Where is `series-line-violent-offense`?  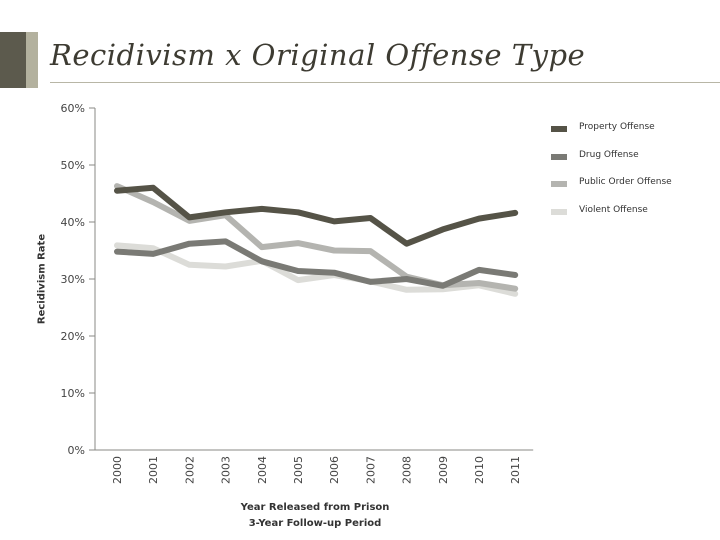 series-line-violent-offense is located at coordinates (316, 269).